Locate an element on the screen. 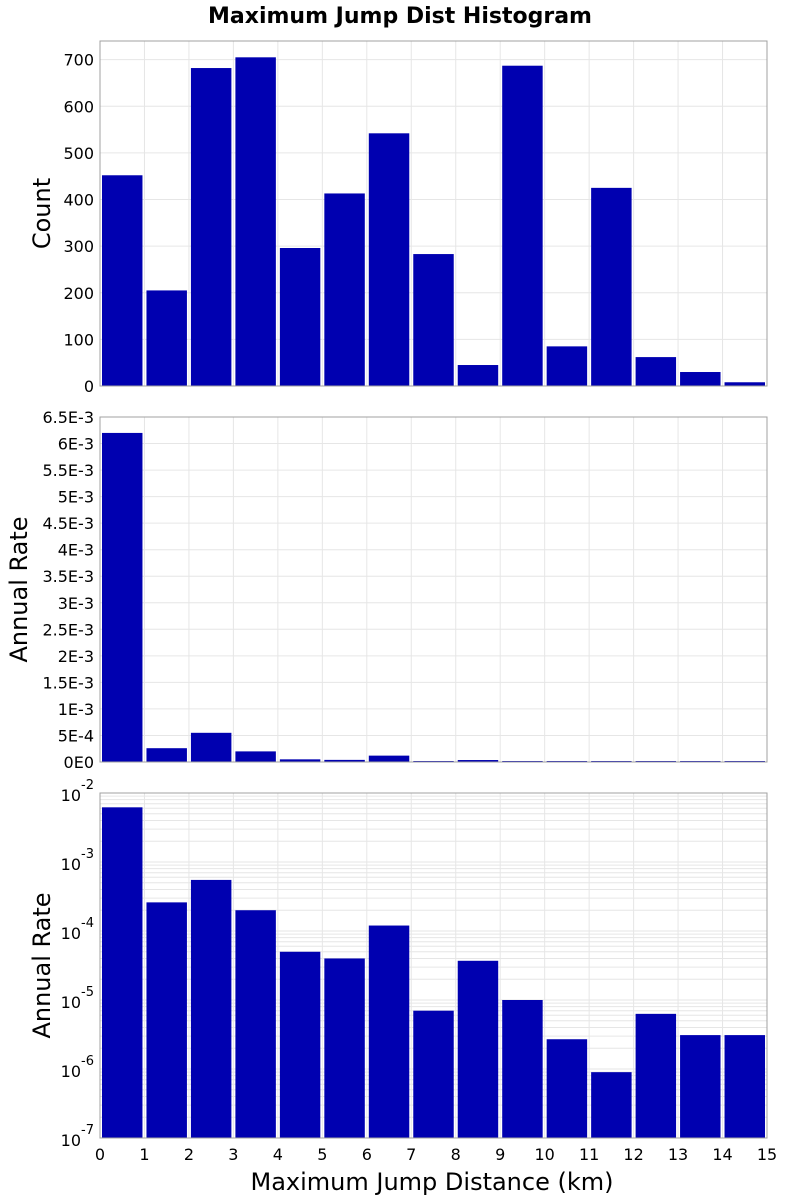 The height and width of the screenshot is (1200, 800). y-tick-label: 400 is located at coordinates (78, 200).